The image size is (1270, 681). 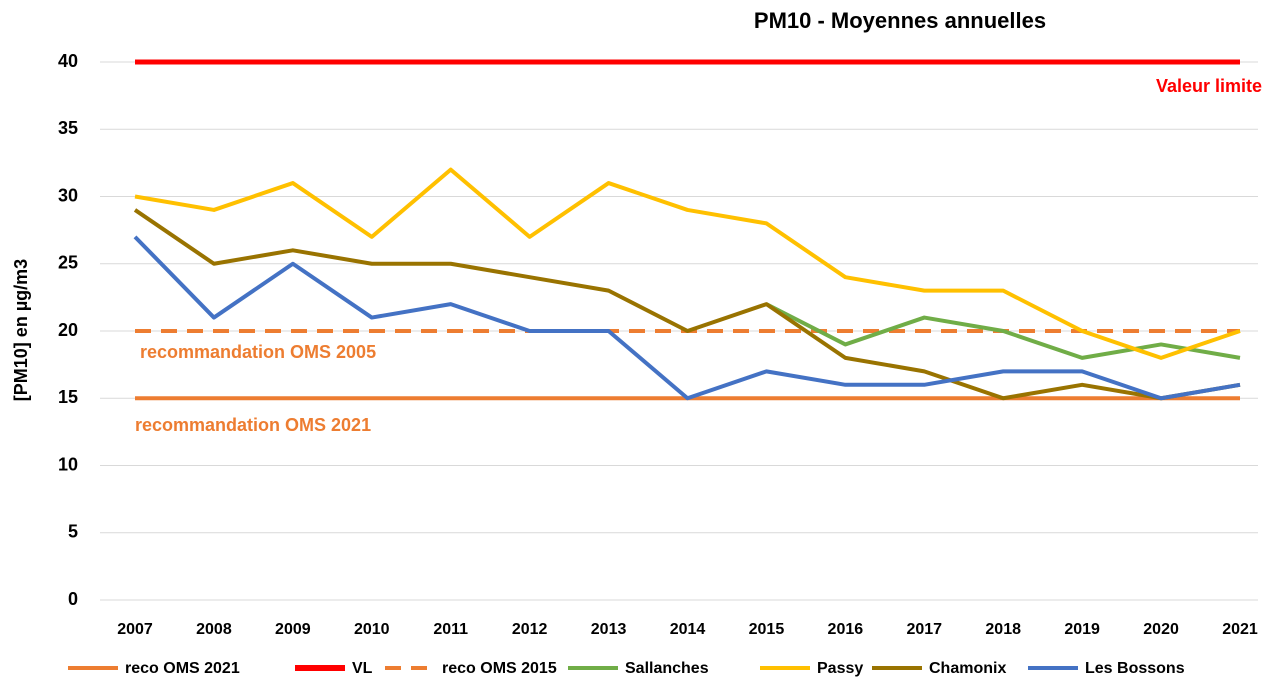 What do you see at coordinates (840, 668) in the screenshot?
I see `legend-label: Passy` at bounding box center [840, 668].